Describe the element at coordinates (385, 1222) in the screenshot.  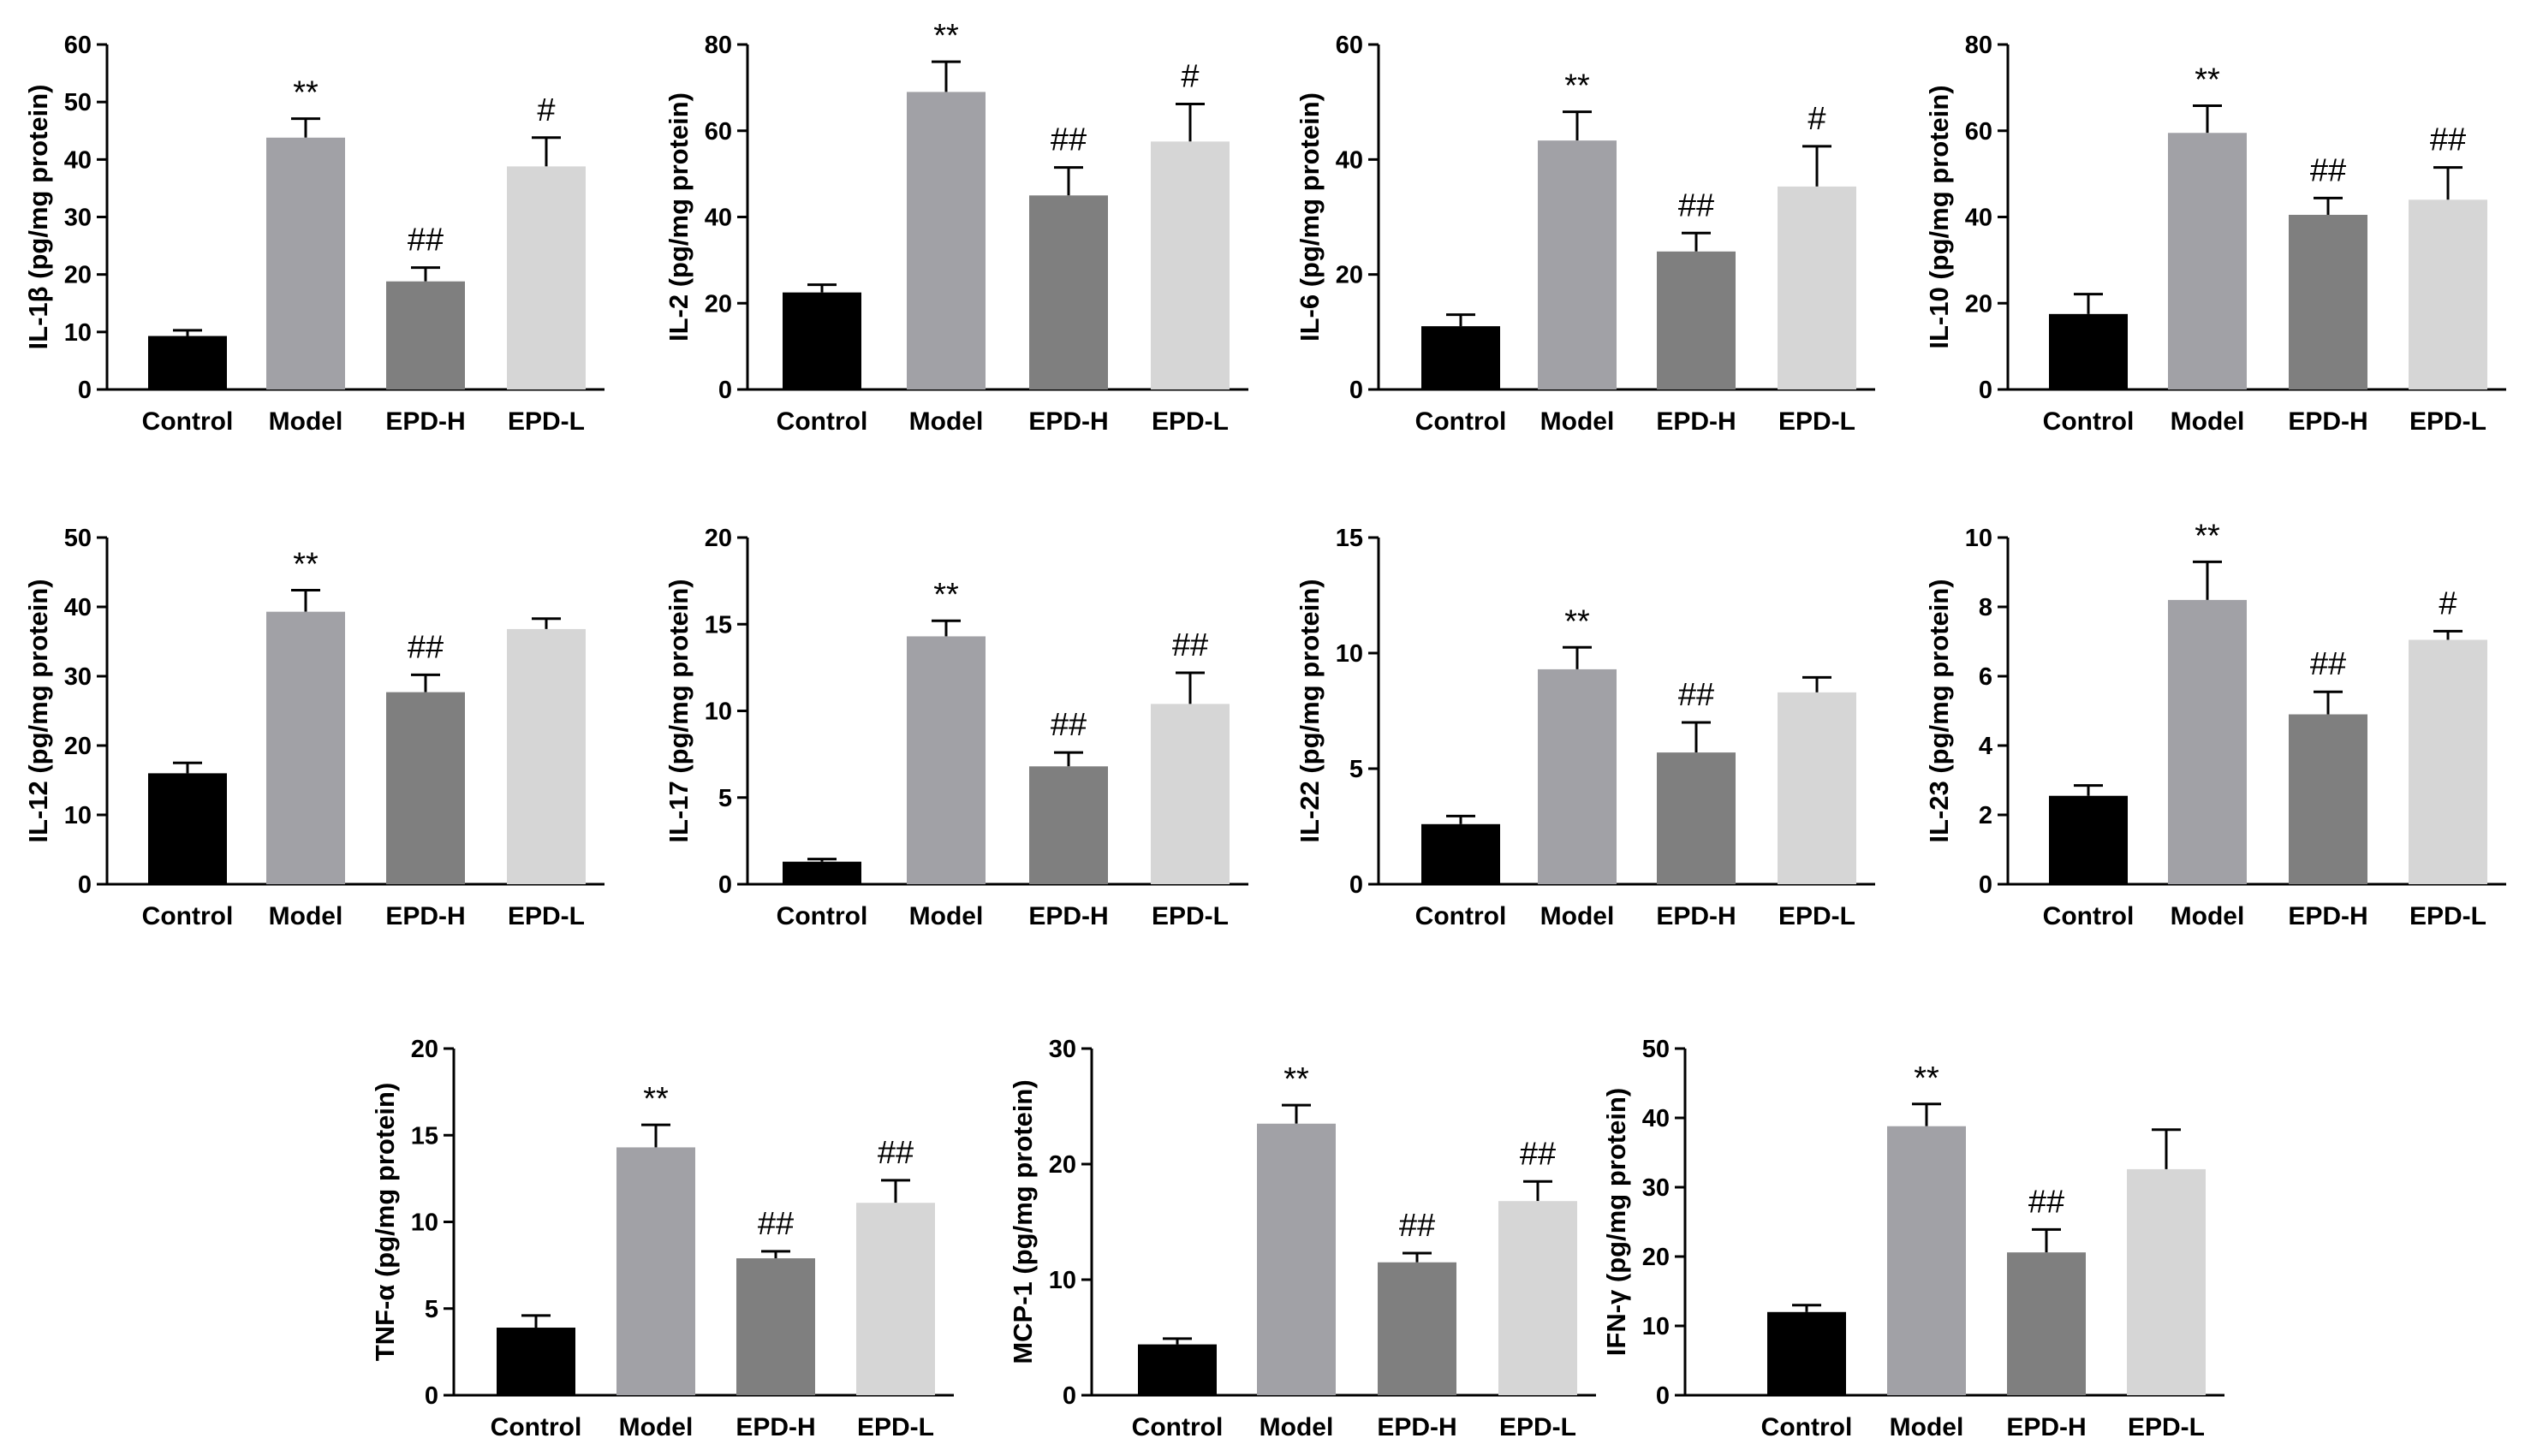
I see `y-axis-title: TNF-α (pg/mg protein)` at that location.